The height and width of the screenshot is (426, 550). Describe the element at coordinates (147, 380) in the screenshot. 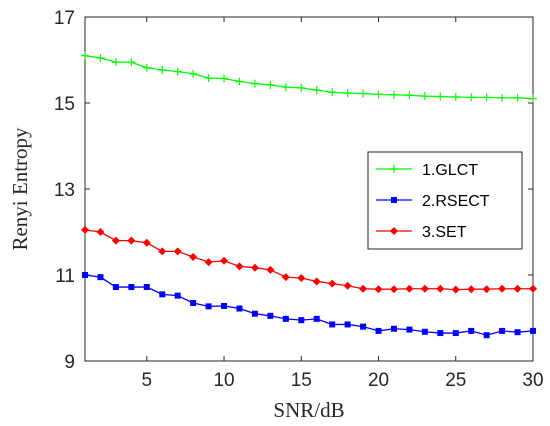

I see `x-tick-label: 5` at that location.